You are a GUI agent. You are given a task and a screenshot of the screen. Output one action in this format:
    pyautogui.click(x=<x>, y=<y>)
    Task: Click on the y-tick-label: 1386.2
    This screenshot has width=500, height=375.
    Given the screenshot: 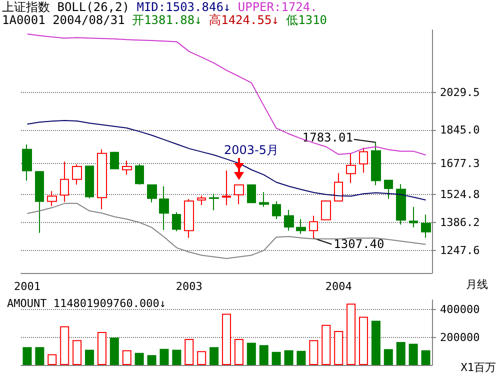 What is the action you would take?
    pyautogui.click(x=460, y=222)
    